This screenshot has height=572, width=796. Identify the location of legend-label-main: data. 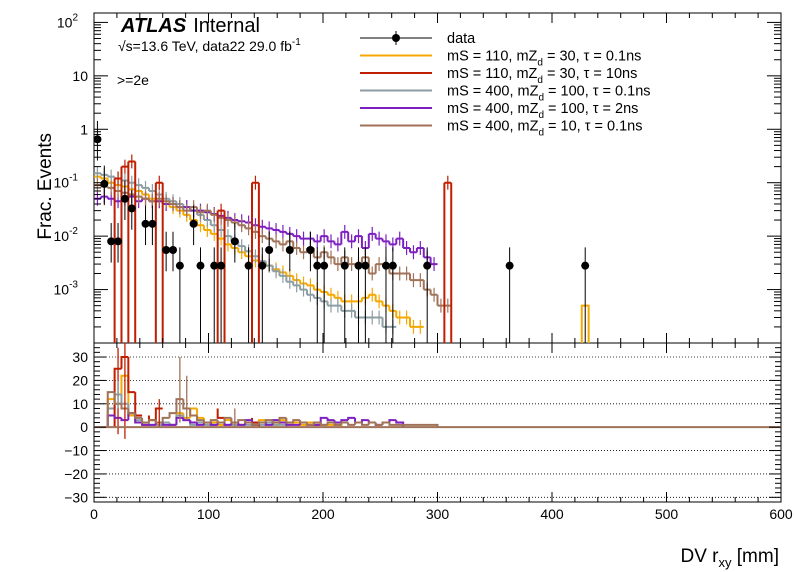
(461, 39).